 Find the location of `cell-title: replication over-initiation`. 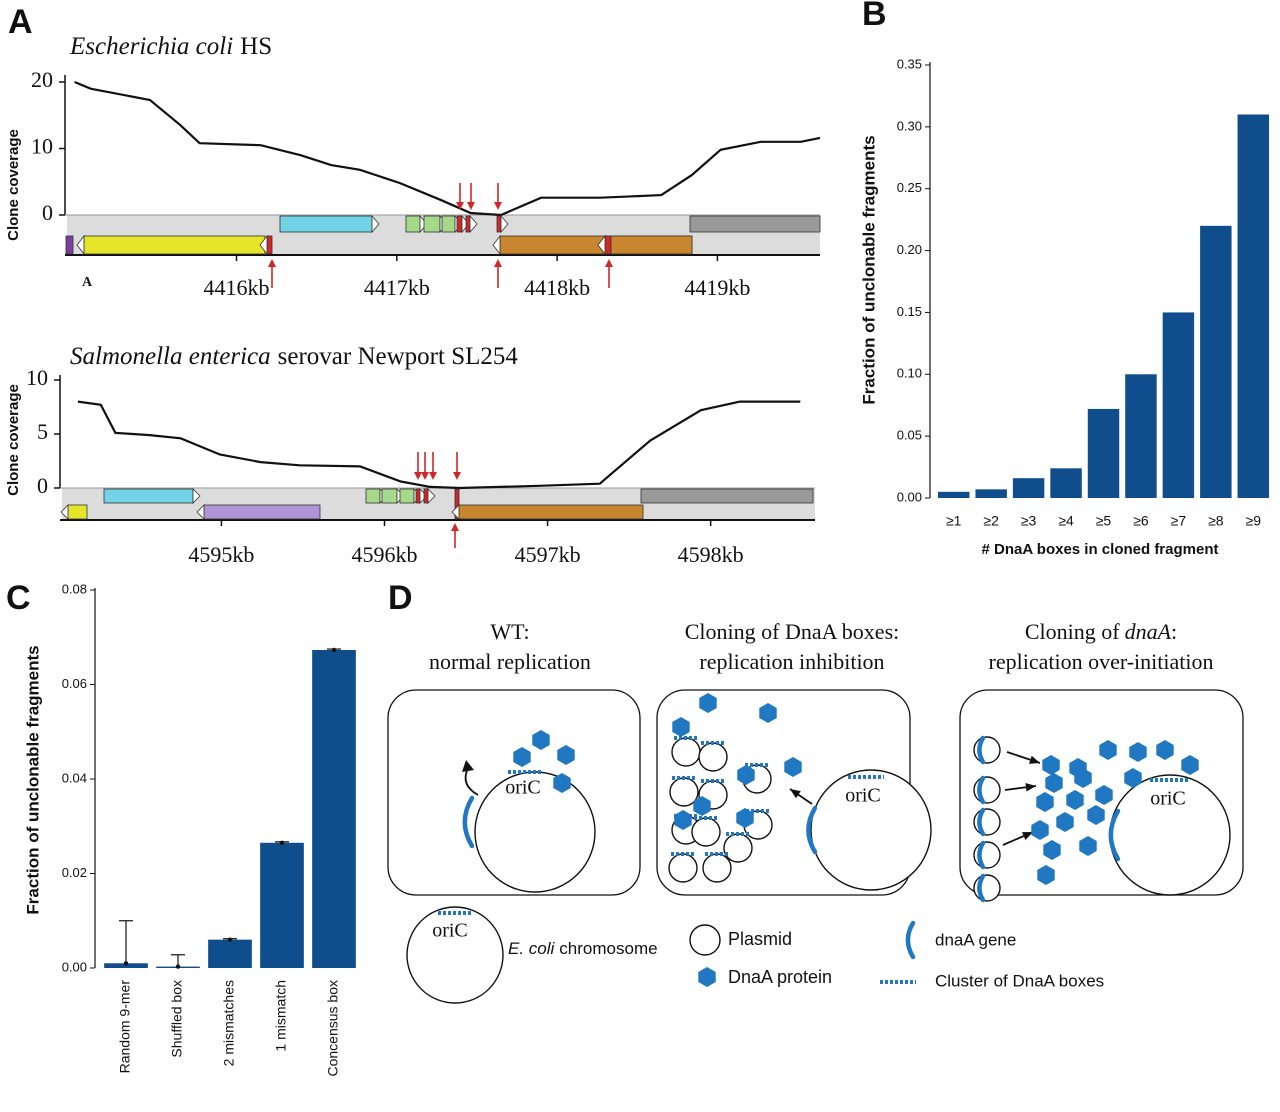

cell-title: replication over-initiation is located at coordinates (1101, 661).